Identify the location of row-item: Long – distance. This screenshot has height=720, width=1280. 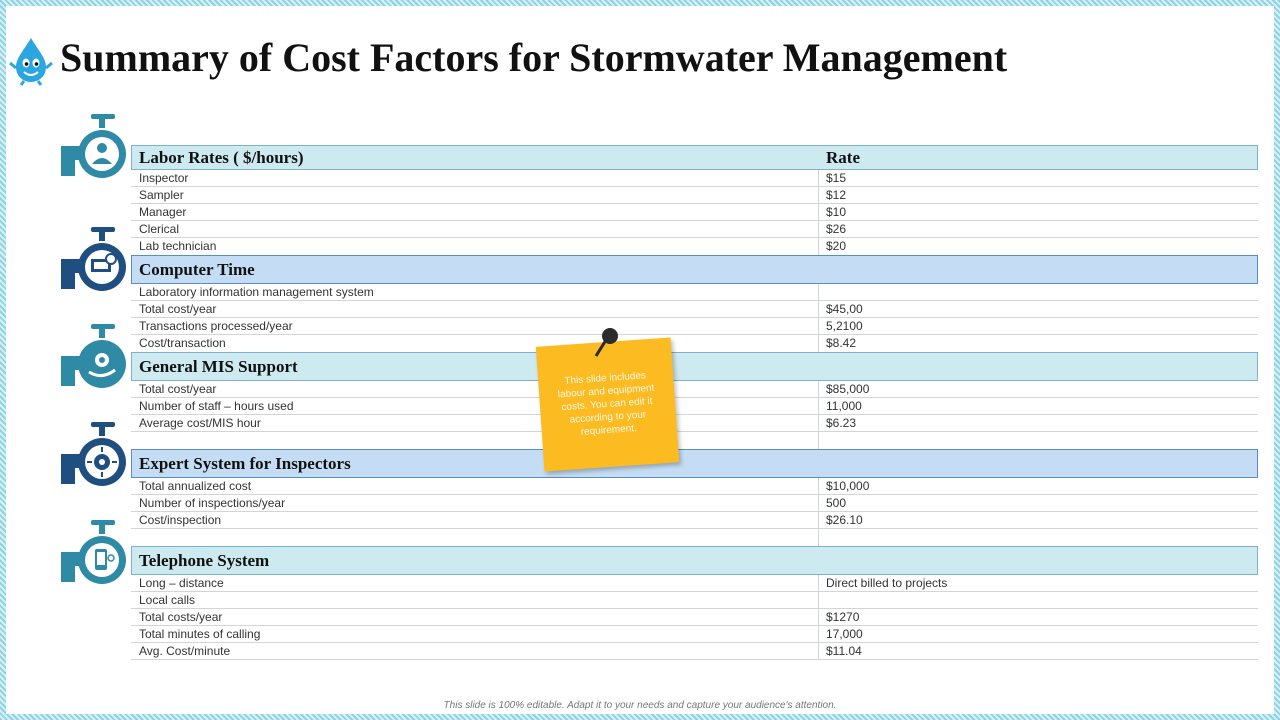
(475, 583).